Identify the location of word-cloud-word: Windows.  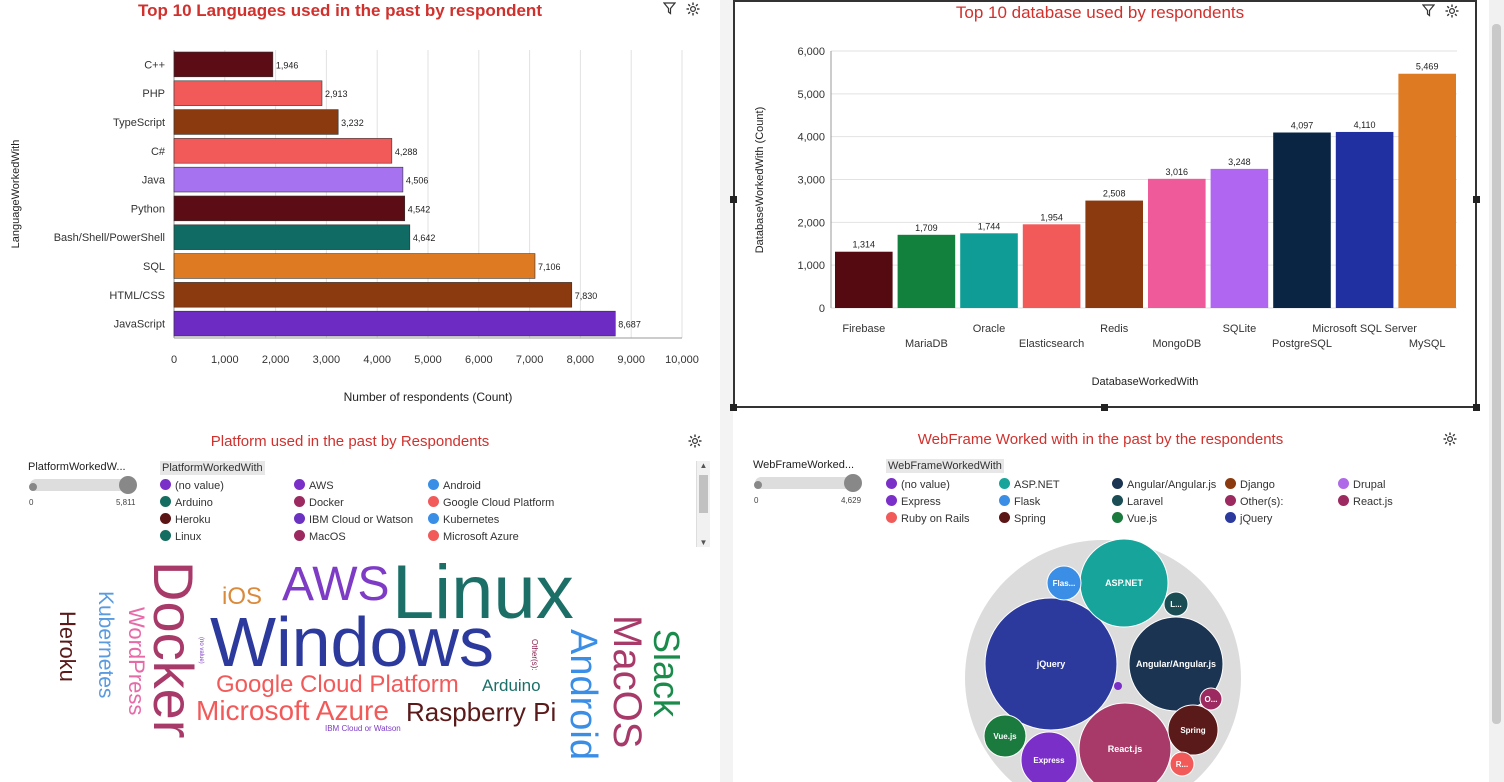
(352, 642).